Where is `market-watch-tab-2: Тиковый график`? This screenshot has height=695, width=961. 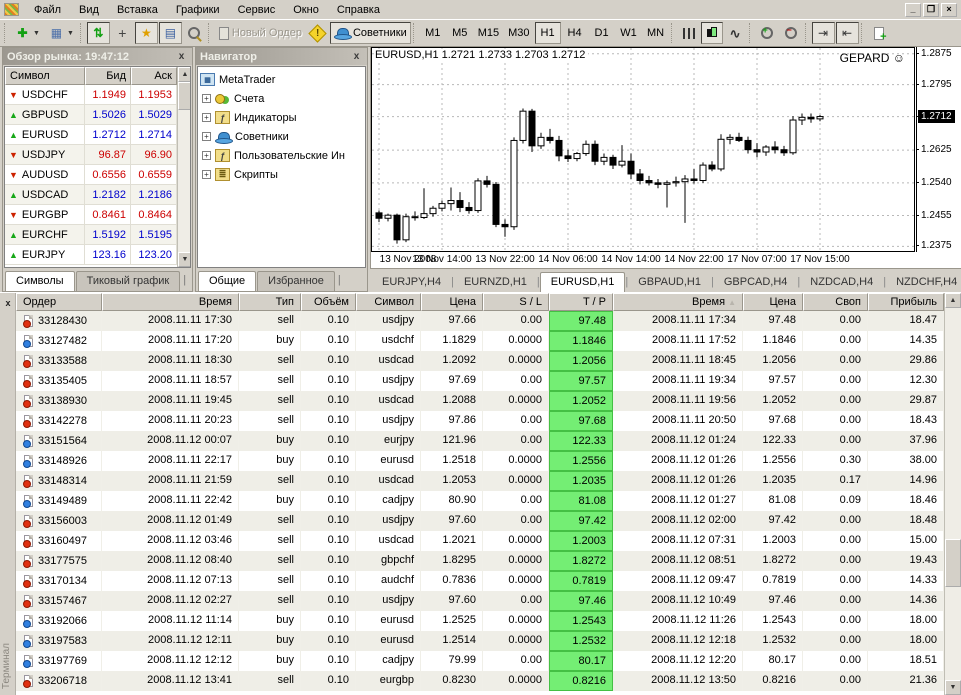
market-watch-tab-2: Тиковый график is located at coordinates (128, 281).